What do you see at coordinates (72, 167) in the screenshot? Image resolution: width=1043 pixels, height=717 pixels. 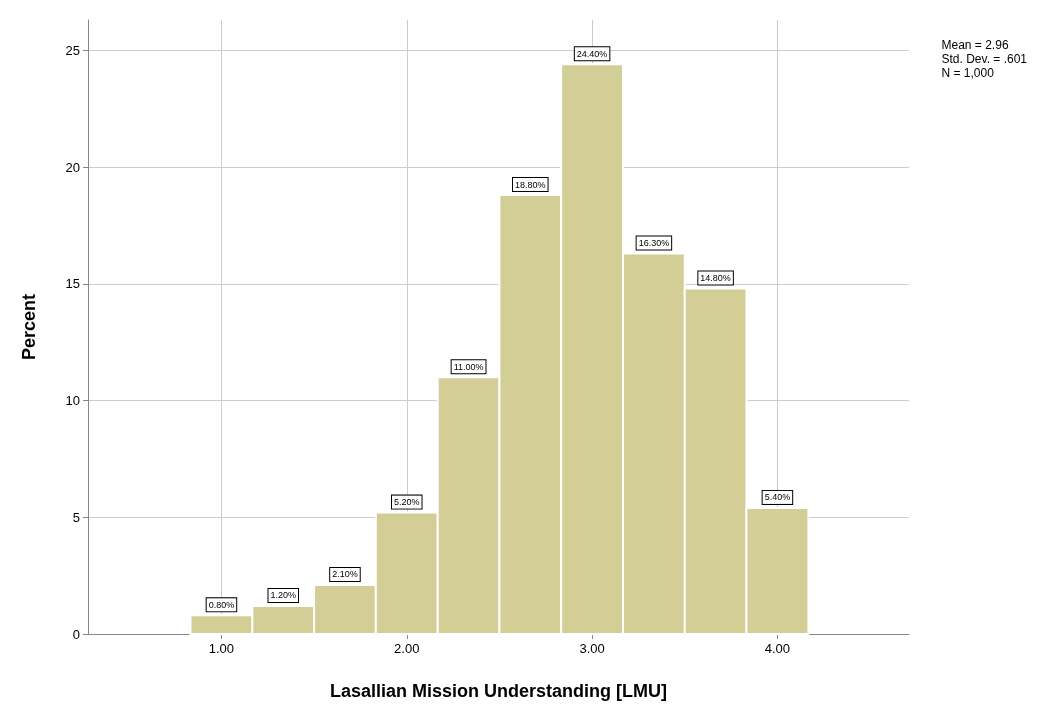 I see `y-tick-label: 20` at bounding box center [72, 167].